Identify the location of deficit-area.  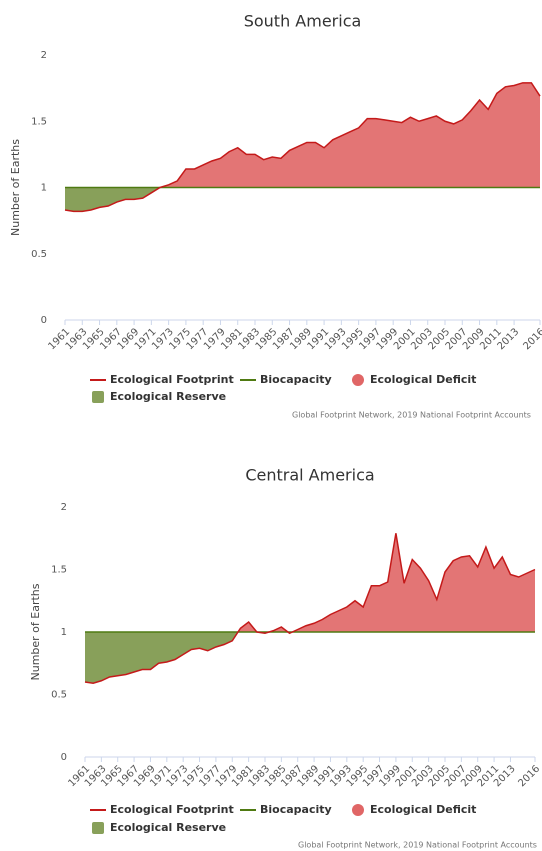
(302, 135).